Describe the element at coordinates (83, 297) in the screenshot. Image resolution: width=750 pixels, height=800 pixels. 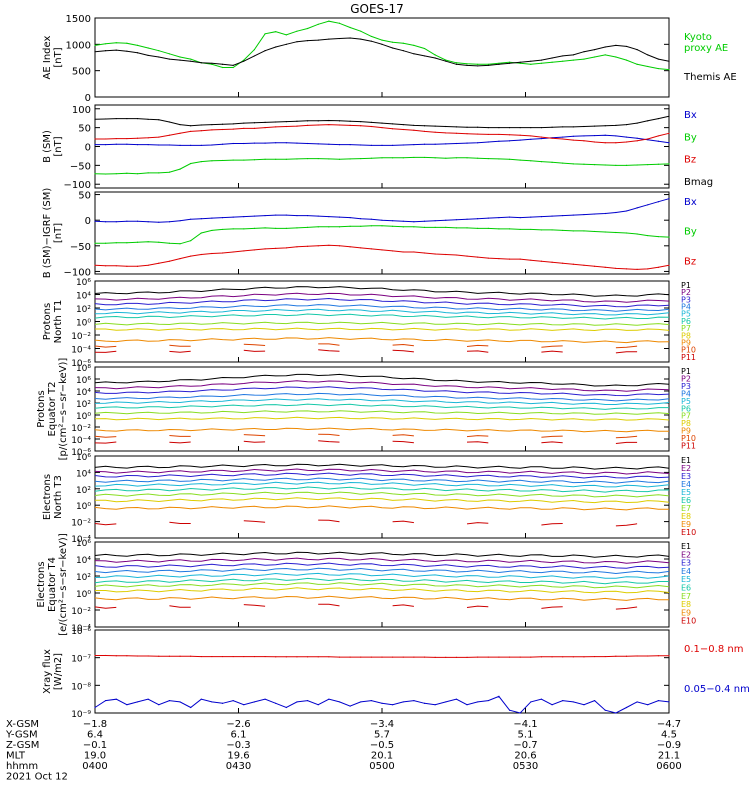
I see `y-tick-label: 10⁴` at that location.